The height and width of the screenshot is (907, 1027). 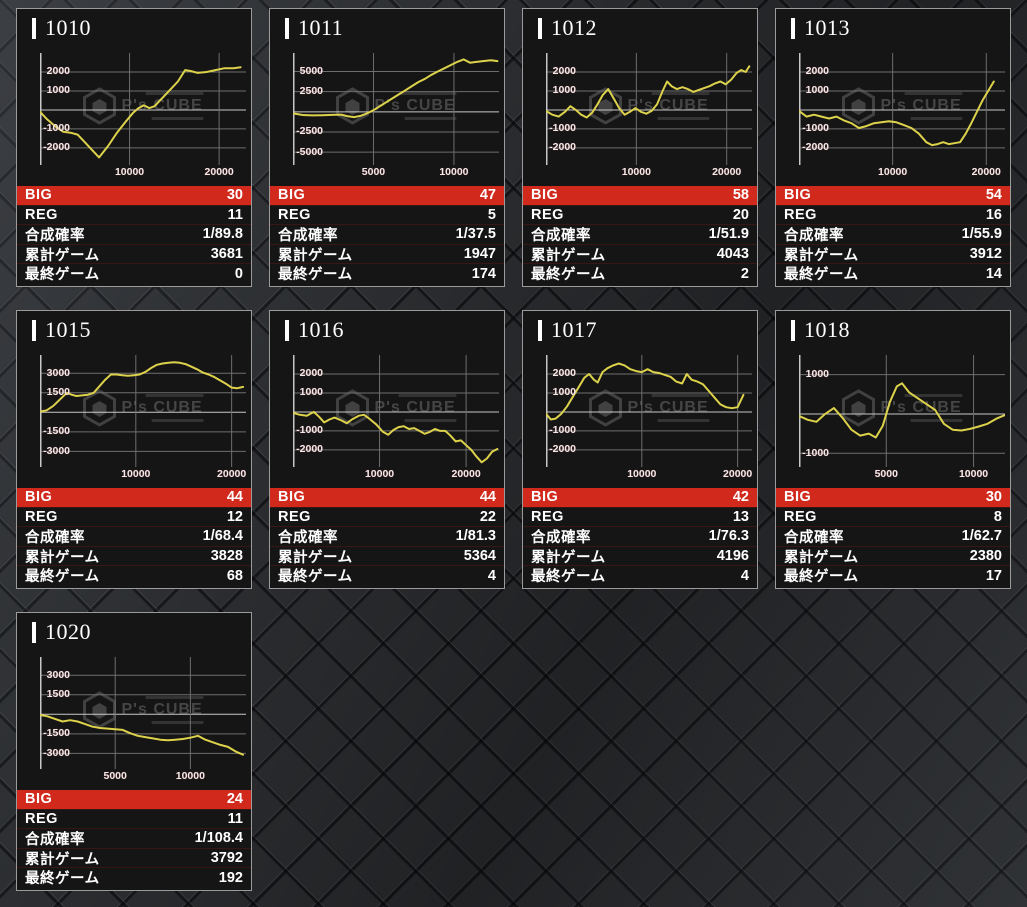 What do you see at coordinates (311, 373) in the screenshot?
I see `y-tick-label: 2000` at bounding box center [311, 373].